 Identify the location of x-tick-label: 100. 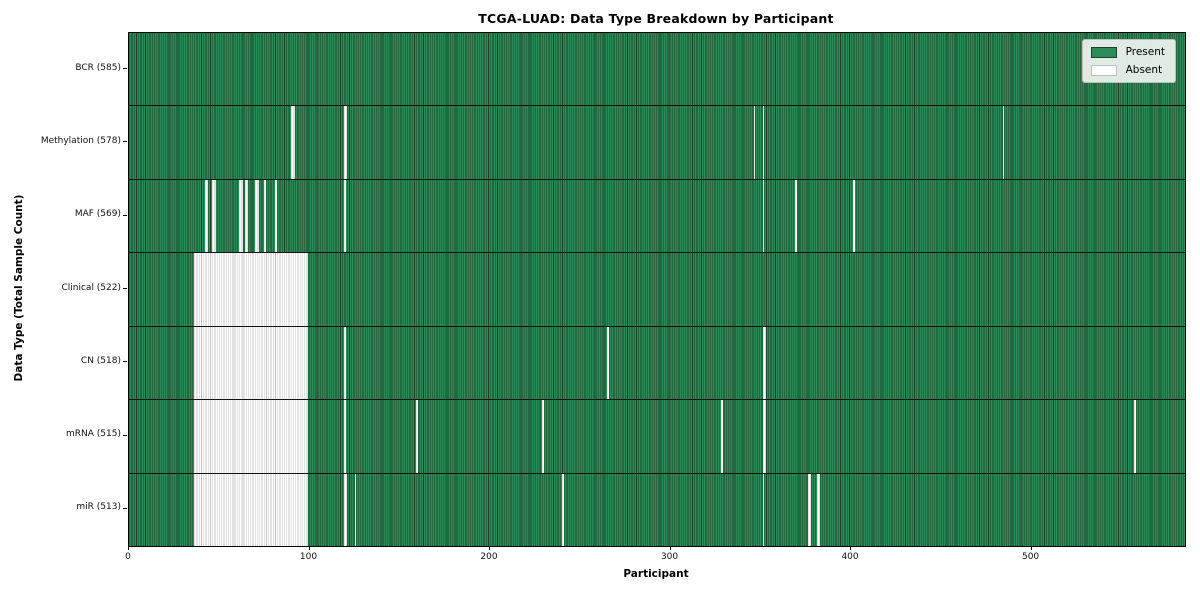
(308, 557).